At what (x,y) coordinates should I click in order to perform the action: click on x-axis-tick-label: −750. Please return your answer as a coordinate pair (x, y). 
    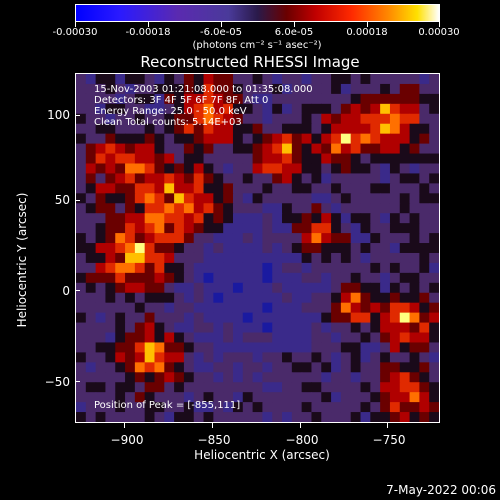
    Looking at the image, I should click on (389, 440).